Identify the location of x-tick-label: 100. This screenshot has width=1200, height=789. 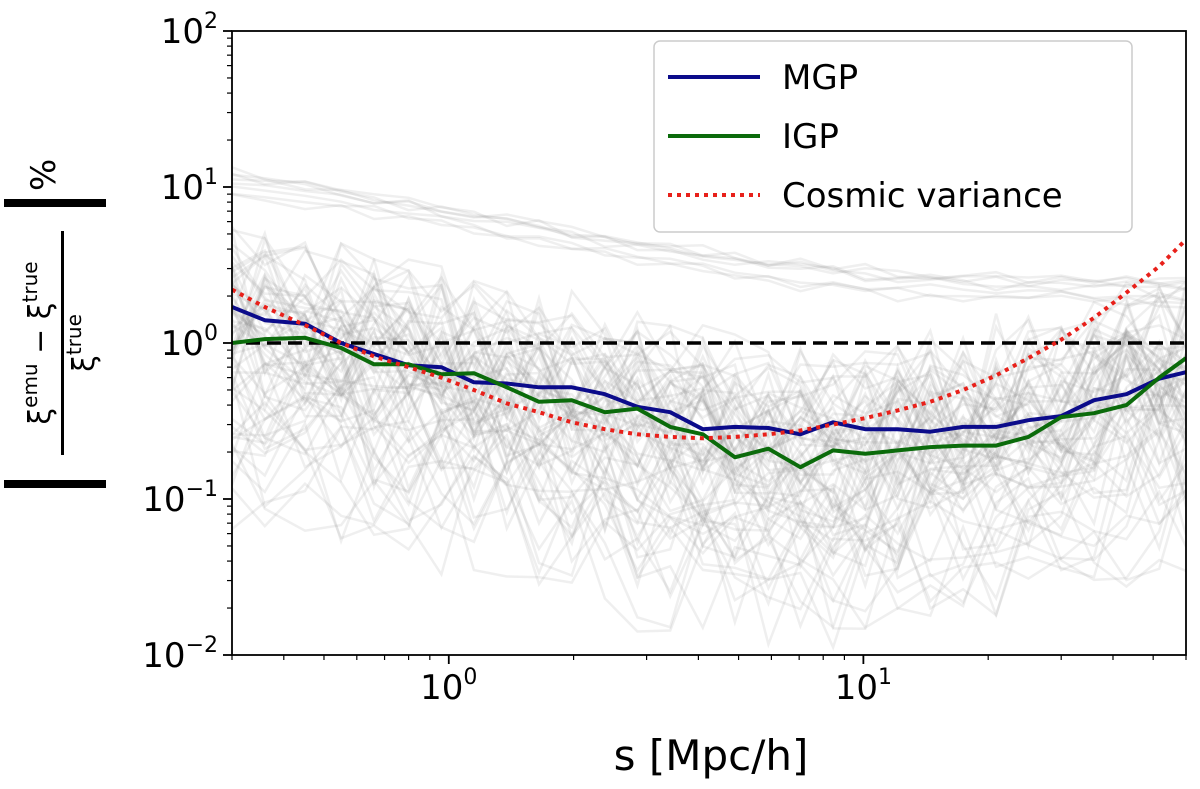
(448, 686).